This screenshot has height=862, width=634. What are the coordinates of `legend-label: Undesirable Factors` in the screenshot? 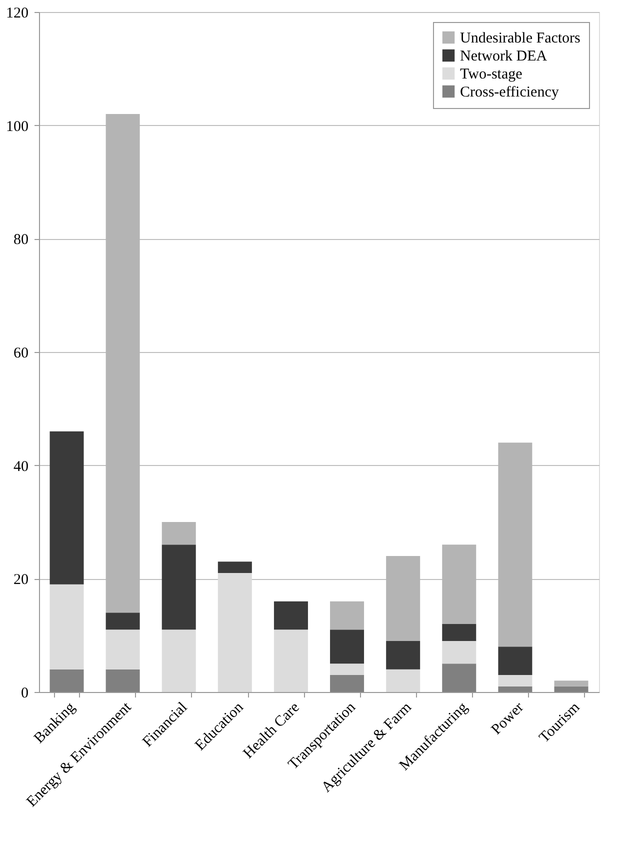 It's located at (520, 38).